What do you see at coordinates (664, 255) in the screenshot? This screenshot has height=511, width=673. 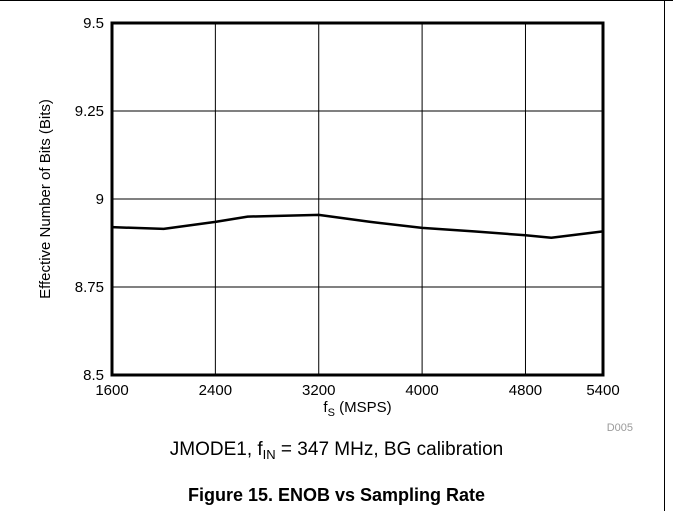 I see `page-frame-right-border` at bounding box center [664, 255].